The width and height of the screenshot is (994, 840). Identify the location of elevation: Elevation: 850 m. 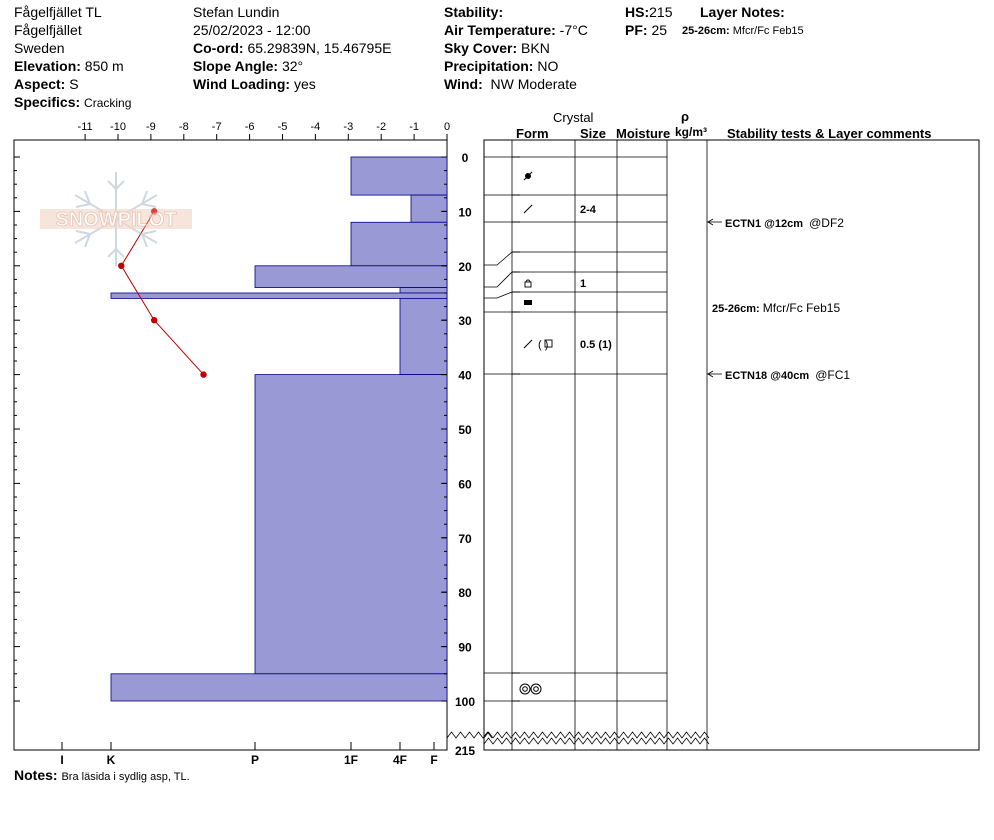
(69, 66).